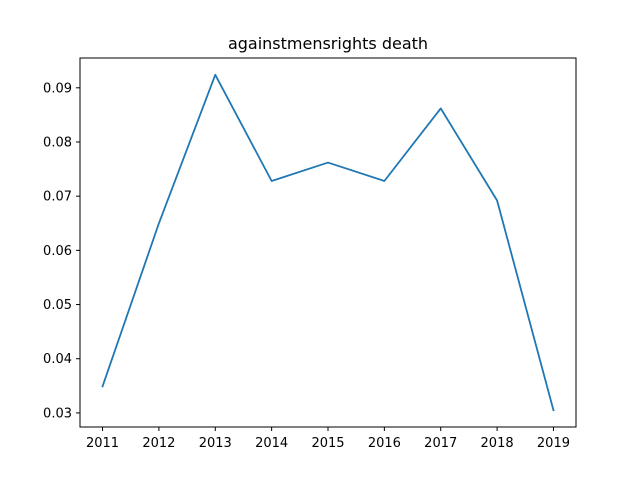 The height and width of the screenshot is (480, 640). Describe the element at coordinates (271, 443) in the screenshot. I see `x-tick-label: 2014` at that location.